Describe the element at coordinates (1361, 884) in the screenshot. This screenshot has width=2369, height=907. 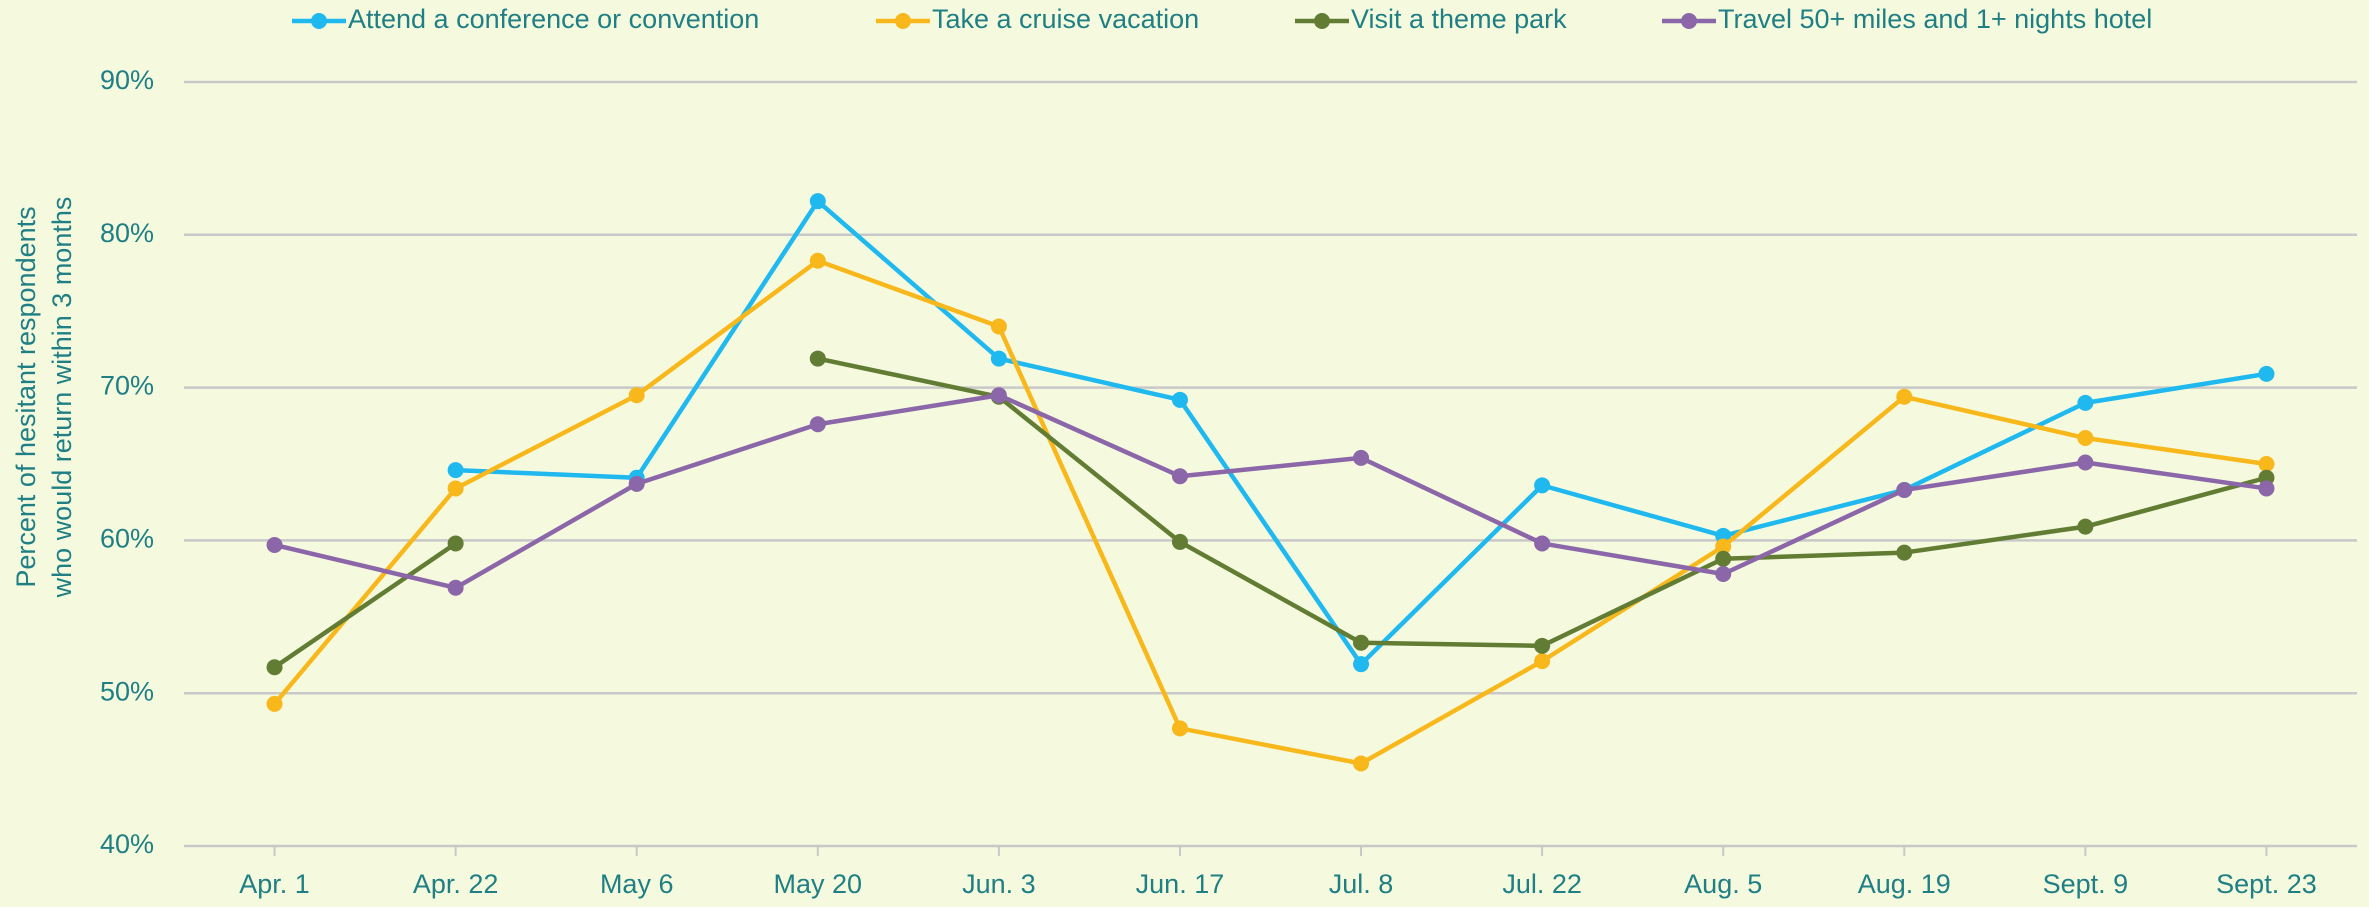
I see `x-tick-label: Jul. 8` at that location.